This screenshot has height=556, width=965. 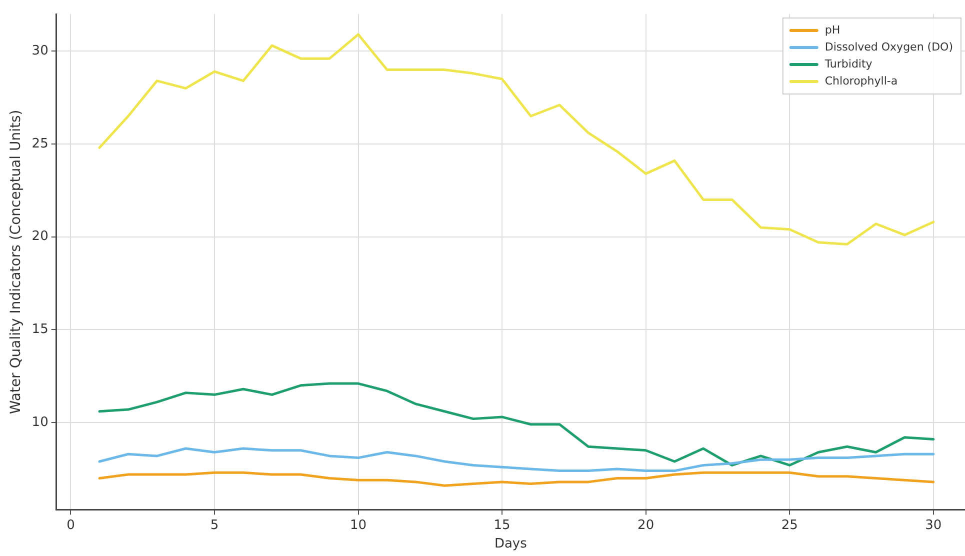 What do you see at coordinates (358, 525) in the screenshot?
I see `x-tick-label: 10` at bounding box center [358, 525].